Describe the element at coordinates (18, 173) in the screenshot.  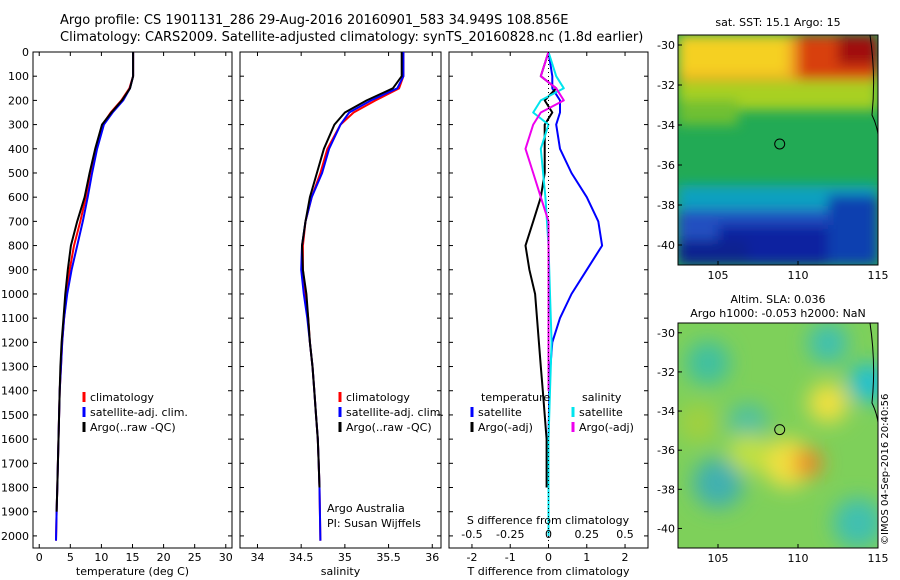
I see `y-tick-label: 500` at that location.